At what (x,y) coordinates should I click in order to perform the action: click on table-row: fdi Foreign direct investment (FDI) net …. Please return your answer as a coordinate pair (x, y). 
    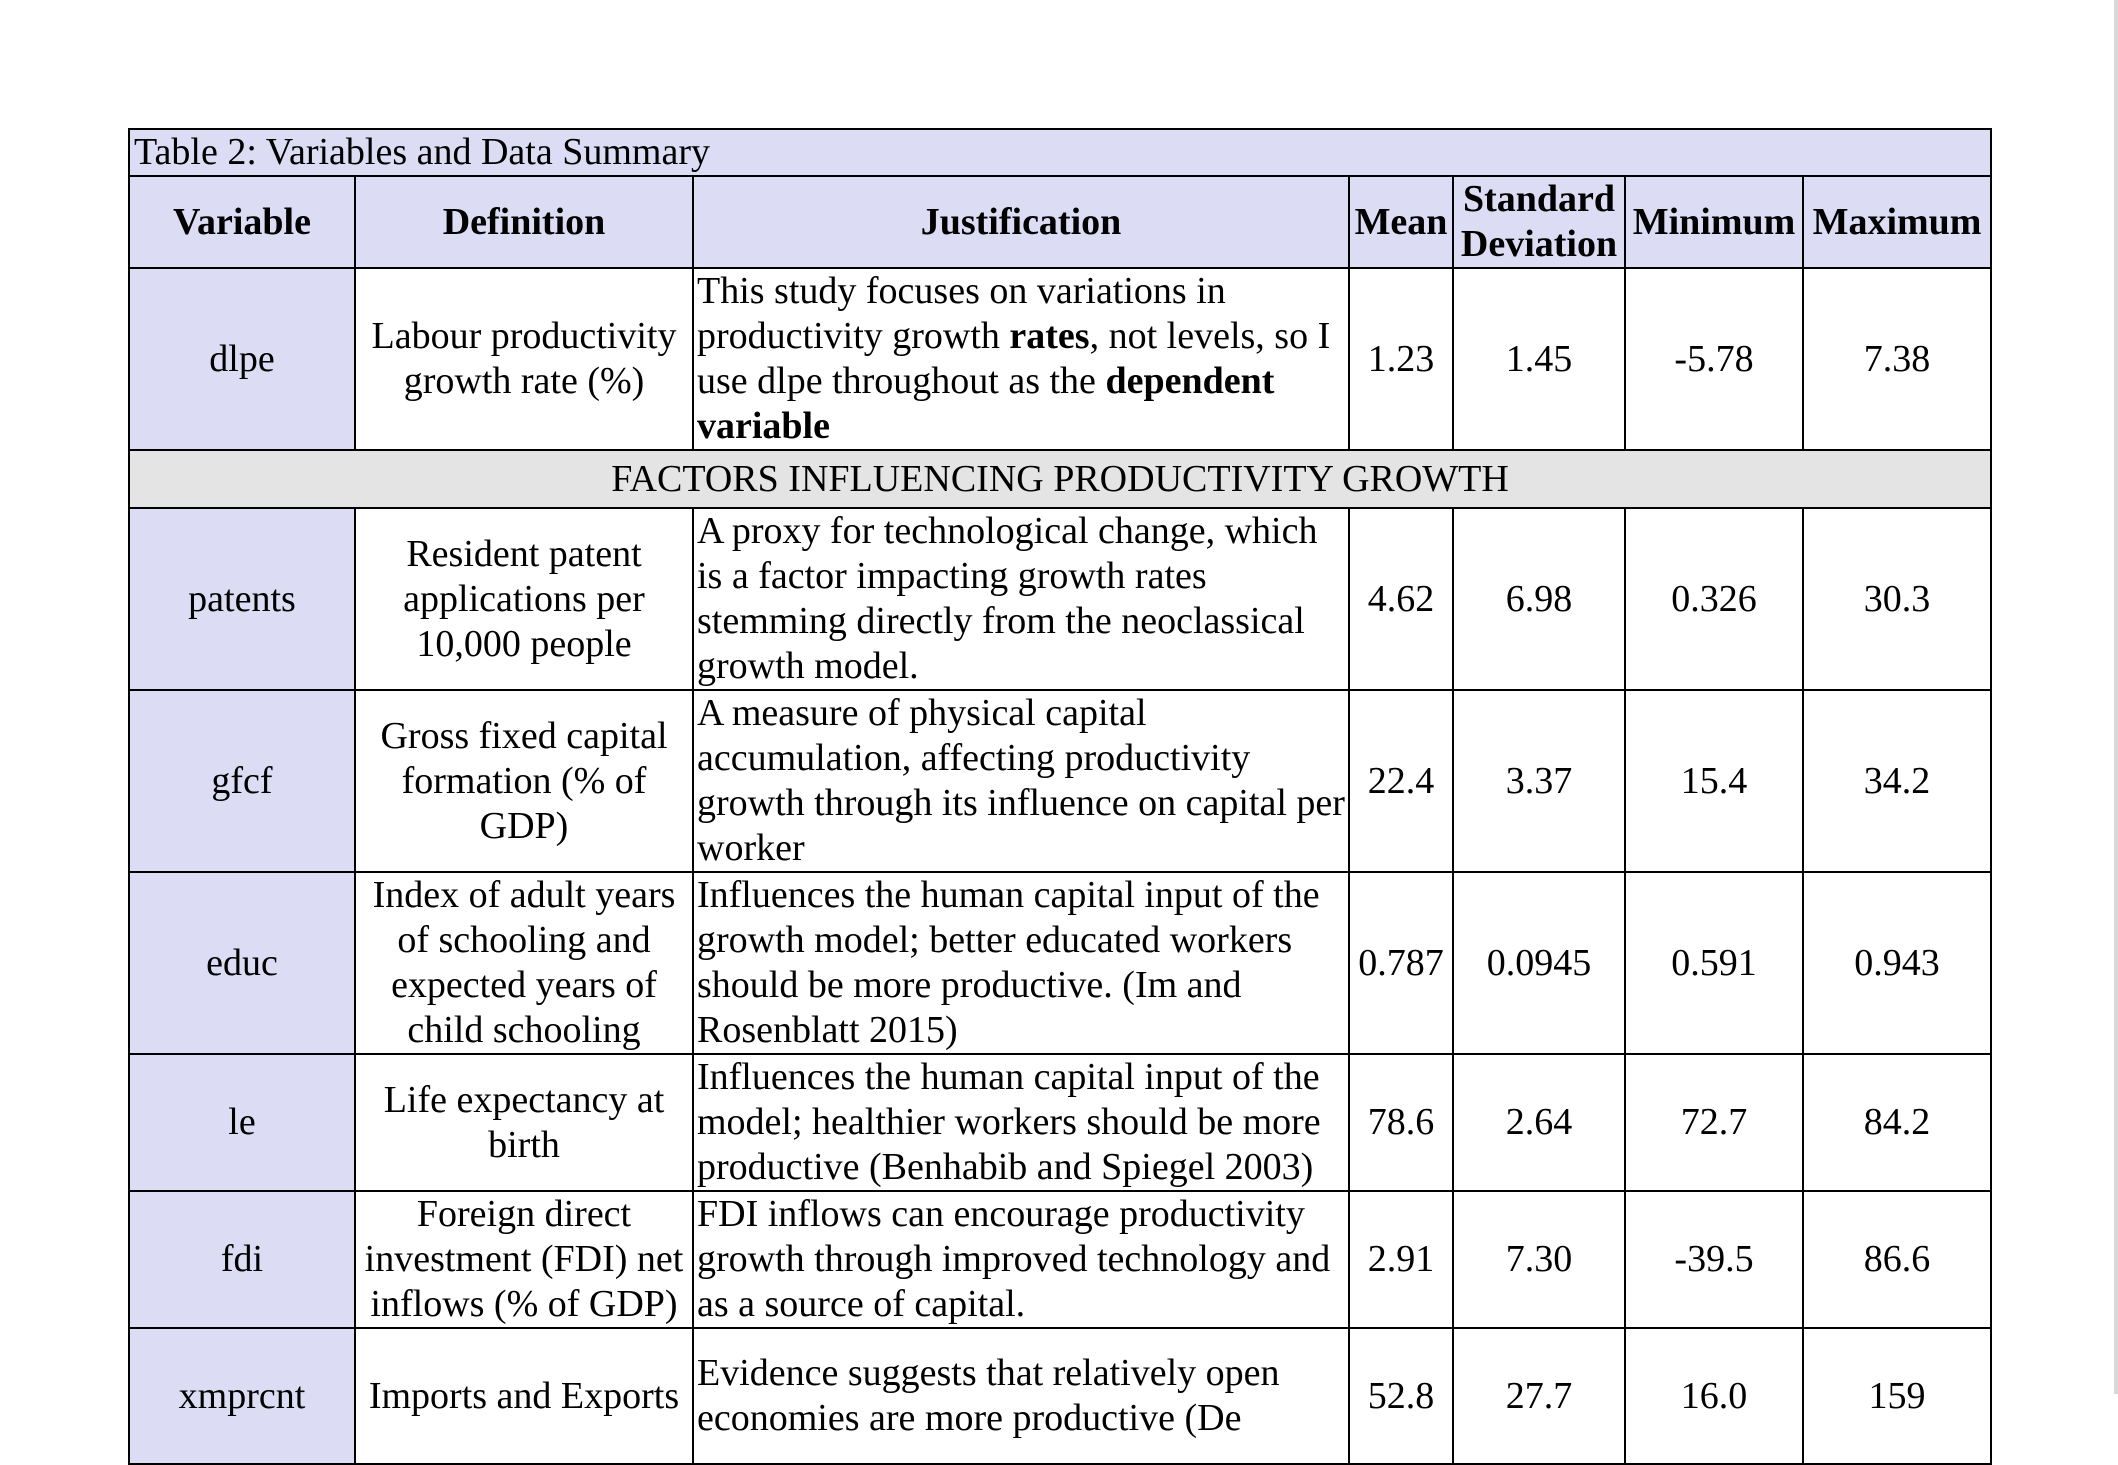
    Looking at the image, I should click on (1060, 1259).